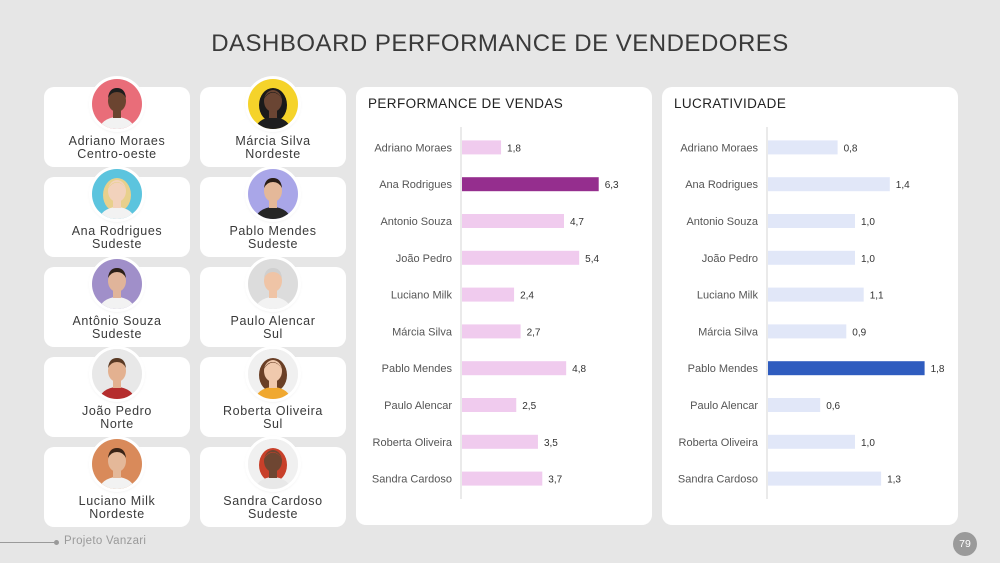 The image size is (1000, 563). I want to click on bar-value-label: 2,7, so click(534, 332).